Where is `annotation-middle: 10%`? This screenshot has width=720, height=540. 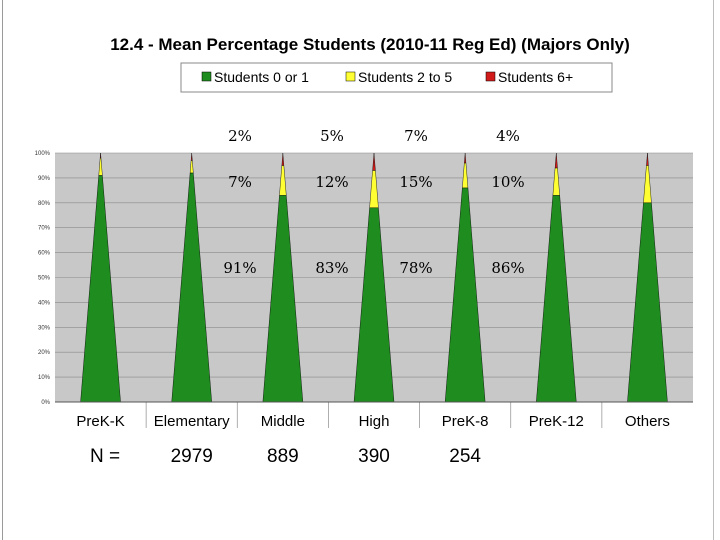
annotation-middle: 10% is located at coordinates (507, 182).